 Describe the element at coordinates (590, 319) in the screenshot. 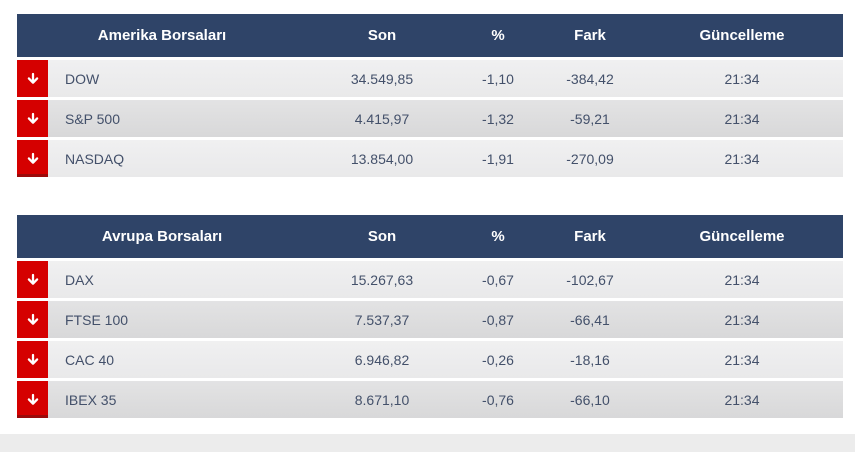

I see `change-amount: -66,41` at that location.